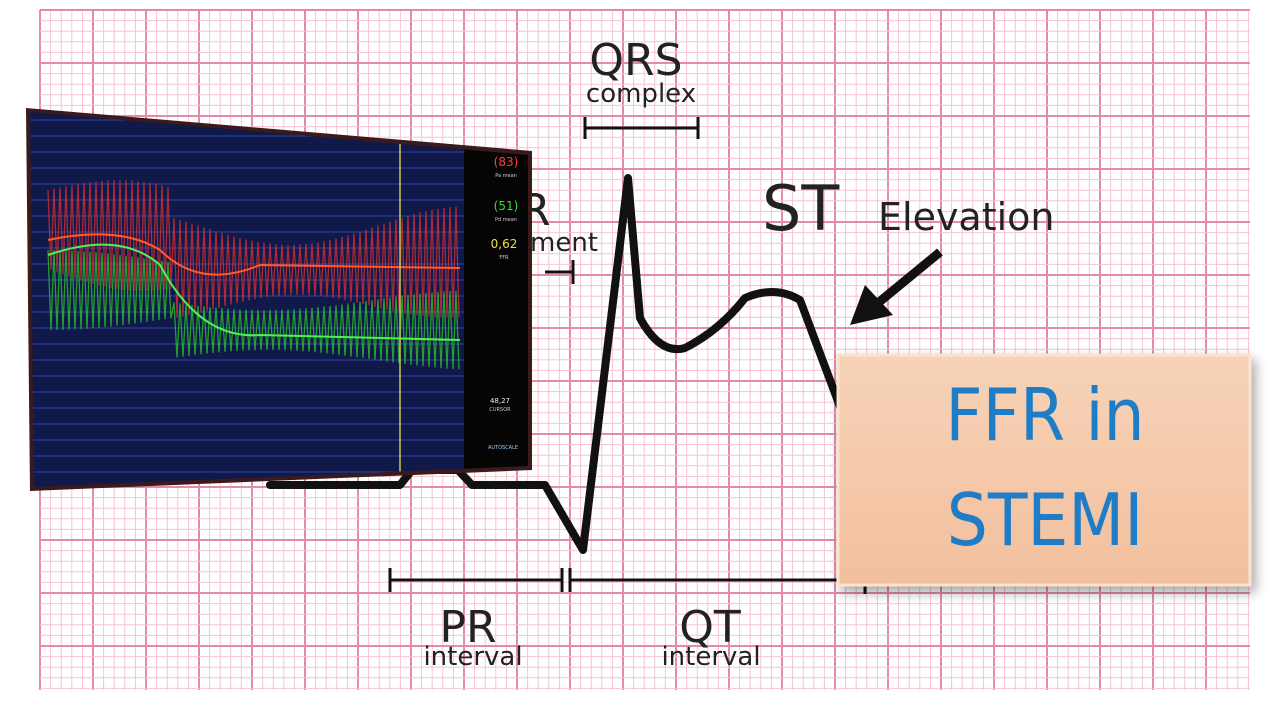 The image size is (1280, 720). What do you see at coordinates (506, 176) in the screenshot?
I see `pa-label: Pa mean` at bounding box center [506, 176].